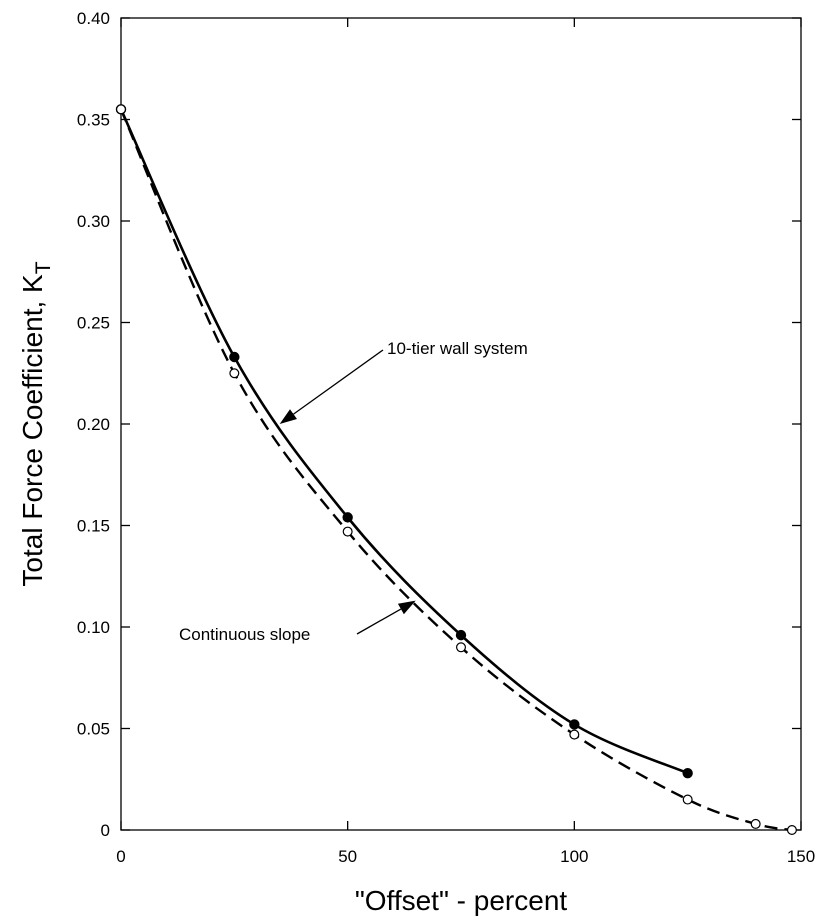 This screenshot has height=924, width=820. Describe the element at coordinates (331, 386) in the screenshot. I see `annotation-arrow-wall-system` at that location.